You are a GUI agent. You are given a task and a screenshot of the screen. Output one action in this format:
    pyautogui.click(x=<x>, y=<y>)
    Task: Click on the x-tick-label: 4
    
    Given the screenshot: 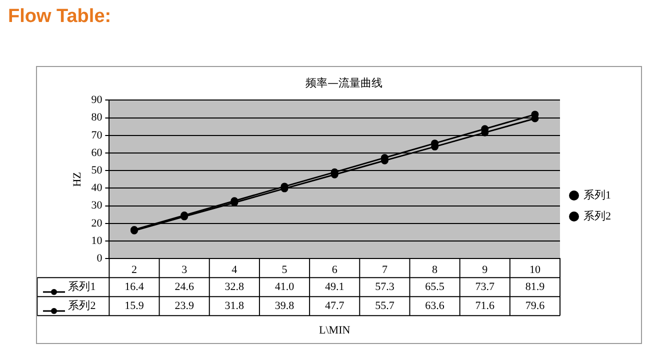 What is the action you would take?
    pyautogui.click(x=235, y=270)
    